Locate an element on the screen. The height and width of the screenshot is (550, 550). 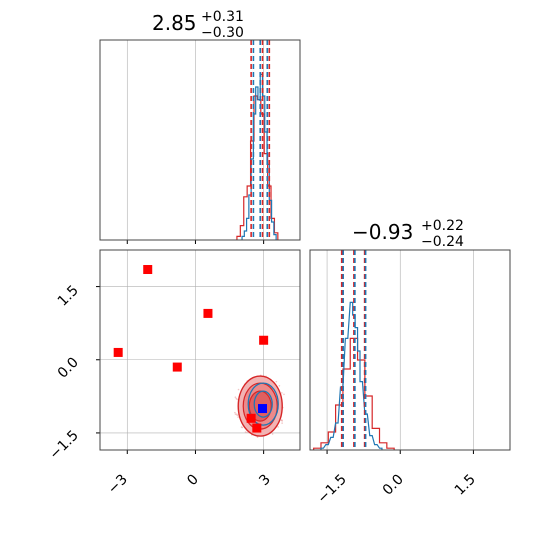
y2-tick-label: 1.5 is located at coordinates (68, 296).